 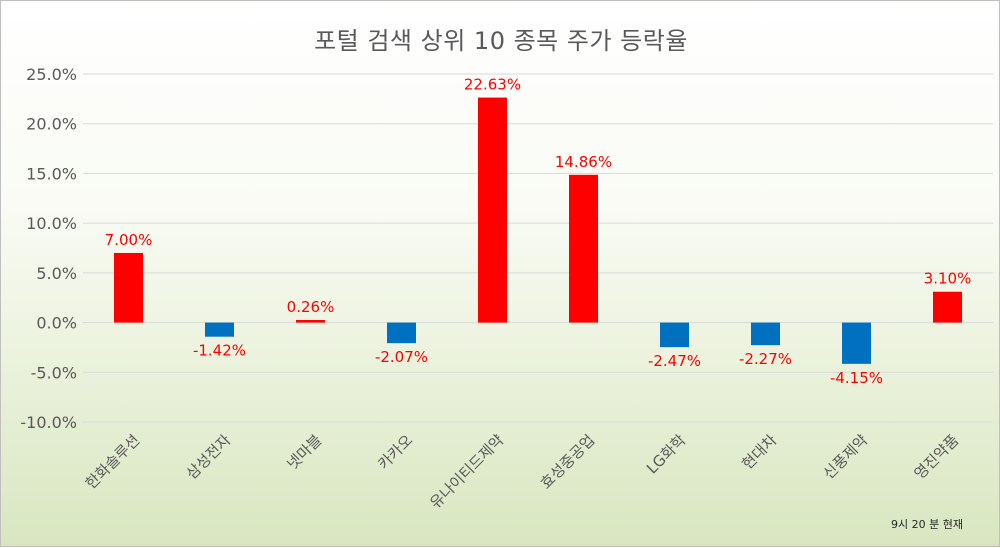 I want to click on chart-title: 포털 검색 상위 10 종목 주가 등락율, so click(x=501, y=41).